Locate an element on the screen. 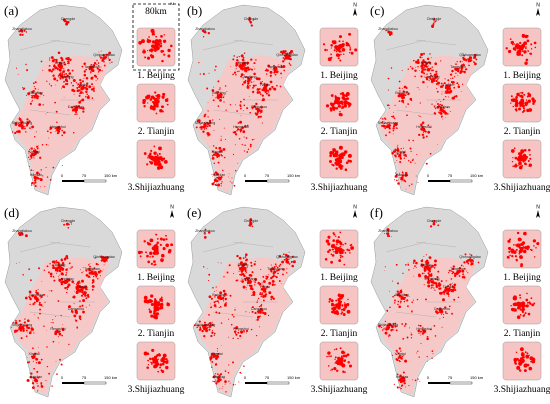 The width and height of the screenshot is (550, 404). inset is located at coordinates (522, 361).